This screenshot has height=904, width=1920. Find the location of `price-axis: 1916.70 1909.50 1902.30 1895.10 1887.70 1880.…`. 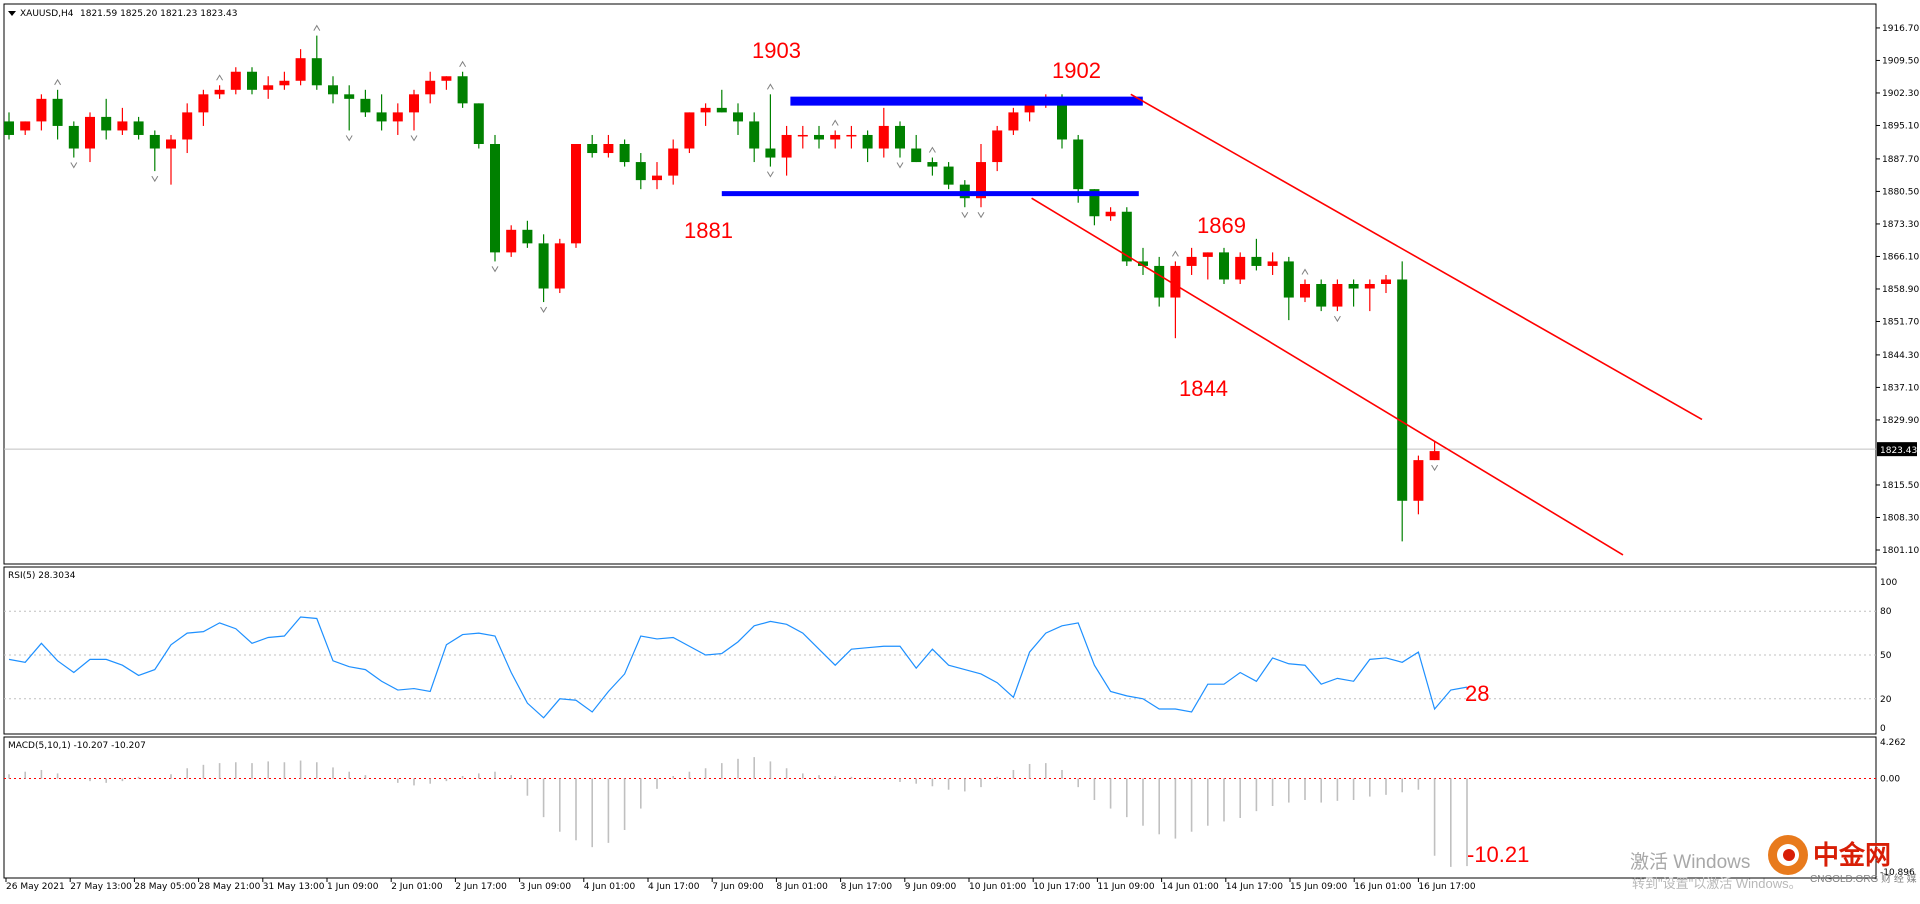

price-axis: 1916.70 1909.50 1902.30 1895.10 1887.70 1880.… is located at coordinates (1897, 290).